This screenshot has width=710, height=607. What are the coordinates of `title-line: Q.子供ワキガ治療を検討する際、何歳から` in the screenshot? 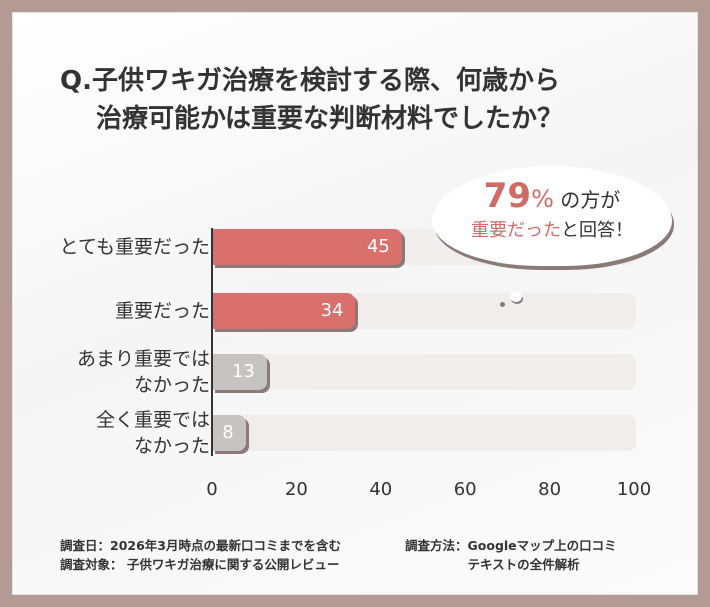 It's located at (310, 81).